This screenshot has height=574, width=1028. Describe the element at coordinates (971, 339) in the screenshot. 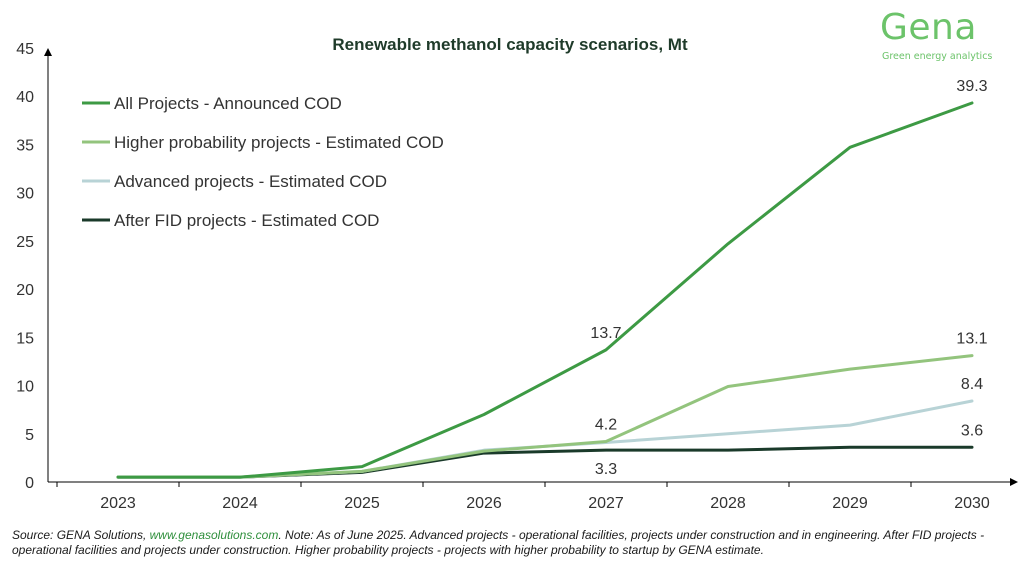

I see `data-label: 13.1` at that location.